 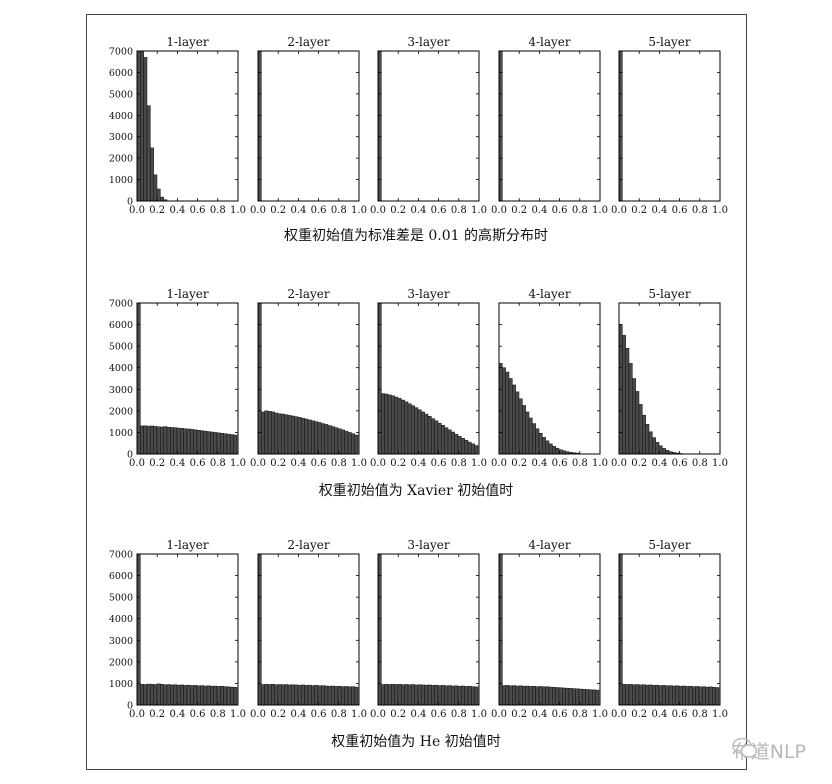 What do you see at coordinates (121, 576) in the screenshot?
I see `y-tick-label: 6000` at bounding box center [121, 576].